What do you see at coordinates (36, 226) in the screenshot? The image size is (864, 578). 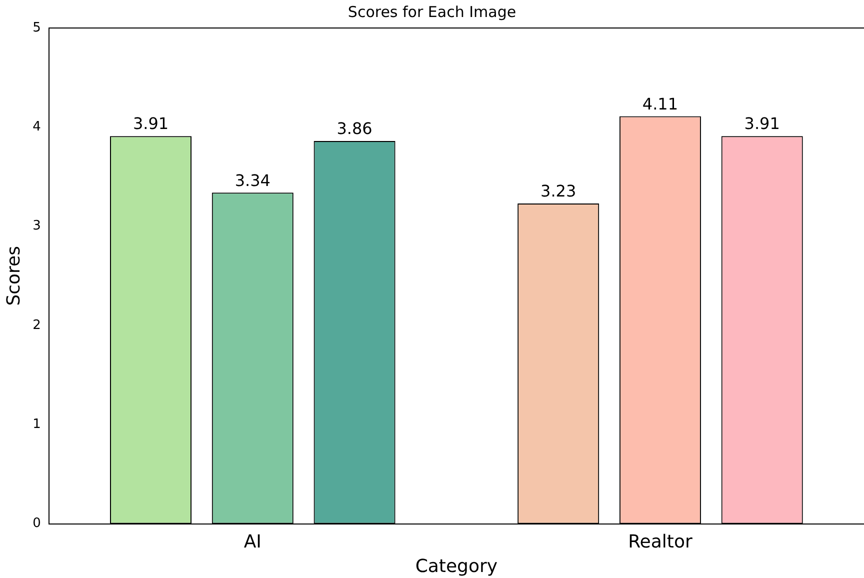 I see `y-tick-label: 3` at bounding box center [36, 226].